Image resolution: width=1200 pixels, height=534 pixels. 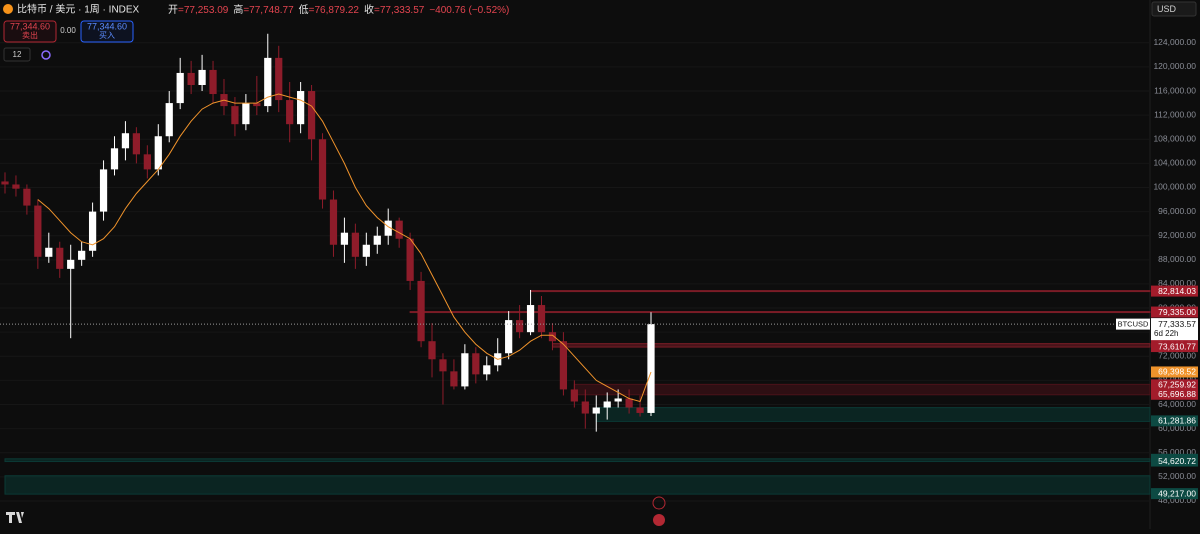 I want to click on ohlc-value: =77,253.09, so click(x=203, y=10).